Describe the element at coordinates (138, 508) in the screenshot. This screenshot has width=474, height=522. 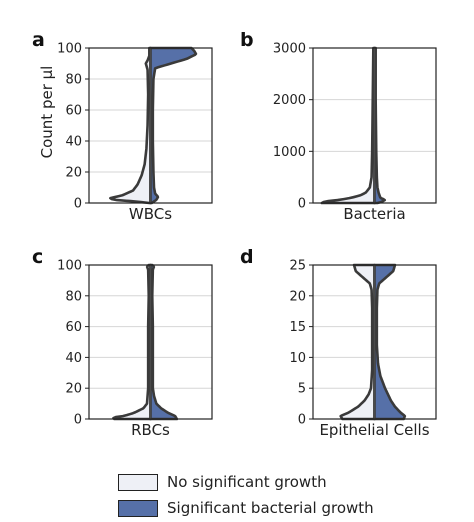
I see `legend-swatch-growth` at that location.